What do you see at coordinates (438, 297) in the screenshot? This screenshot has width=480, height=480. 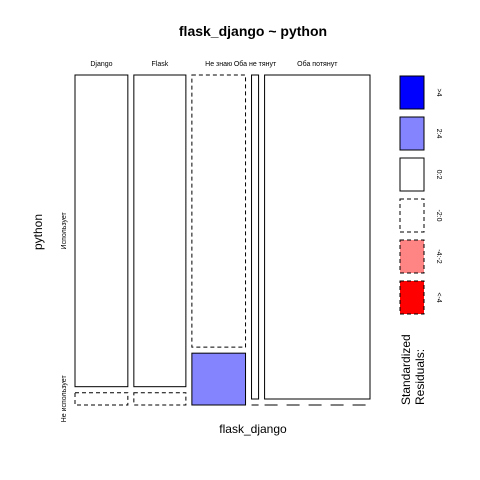 I see `legend-item-label: <-4` at bounding box center [438, 297].